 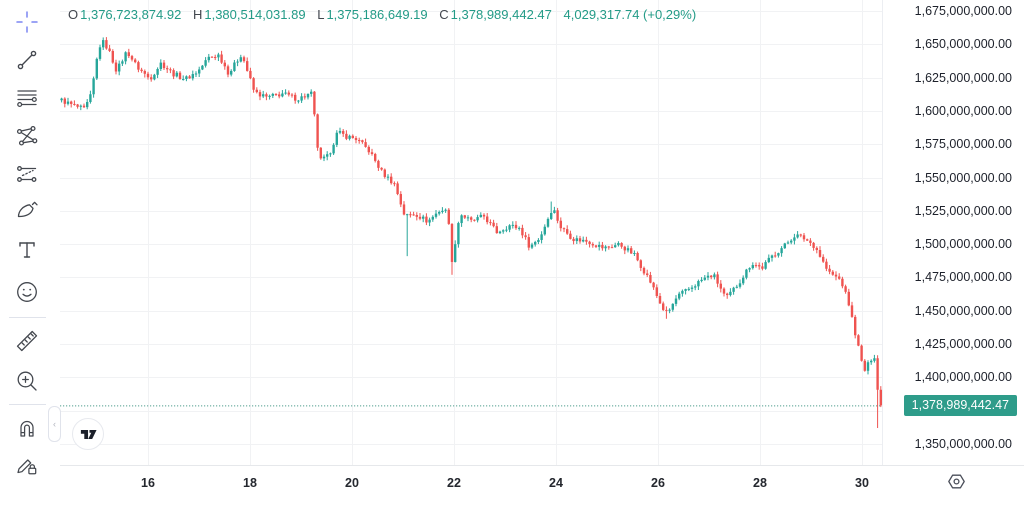 What do you see at coordinates (321, 14) in the screenshot?
I see `low-label: L` at bounding box center [321, 14].